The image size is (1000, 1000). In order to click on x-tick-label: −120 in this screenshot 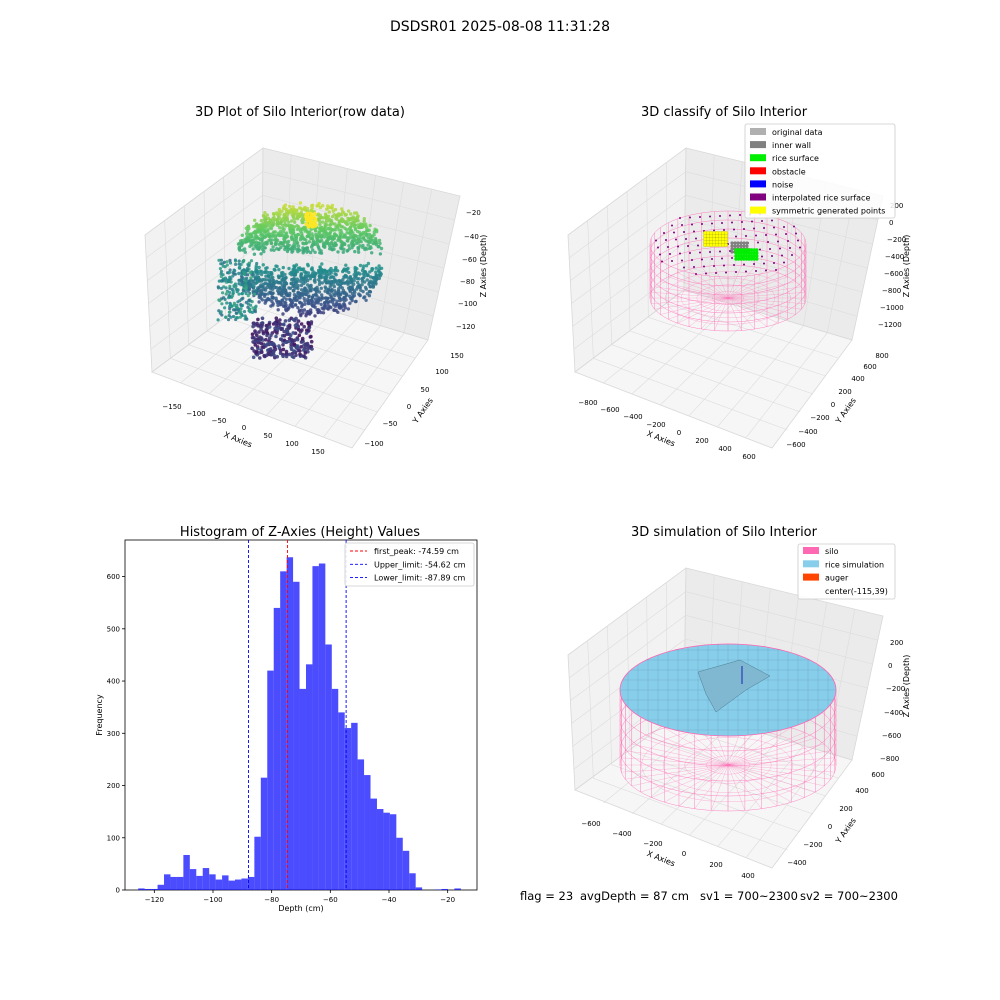, I will do `click(154, 900)`.